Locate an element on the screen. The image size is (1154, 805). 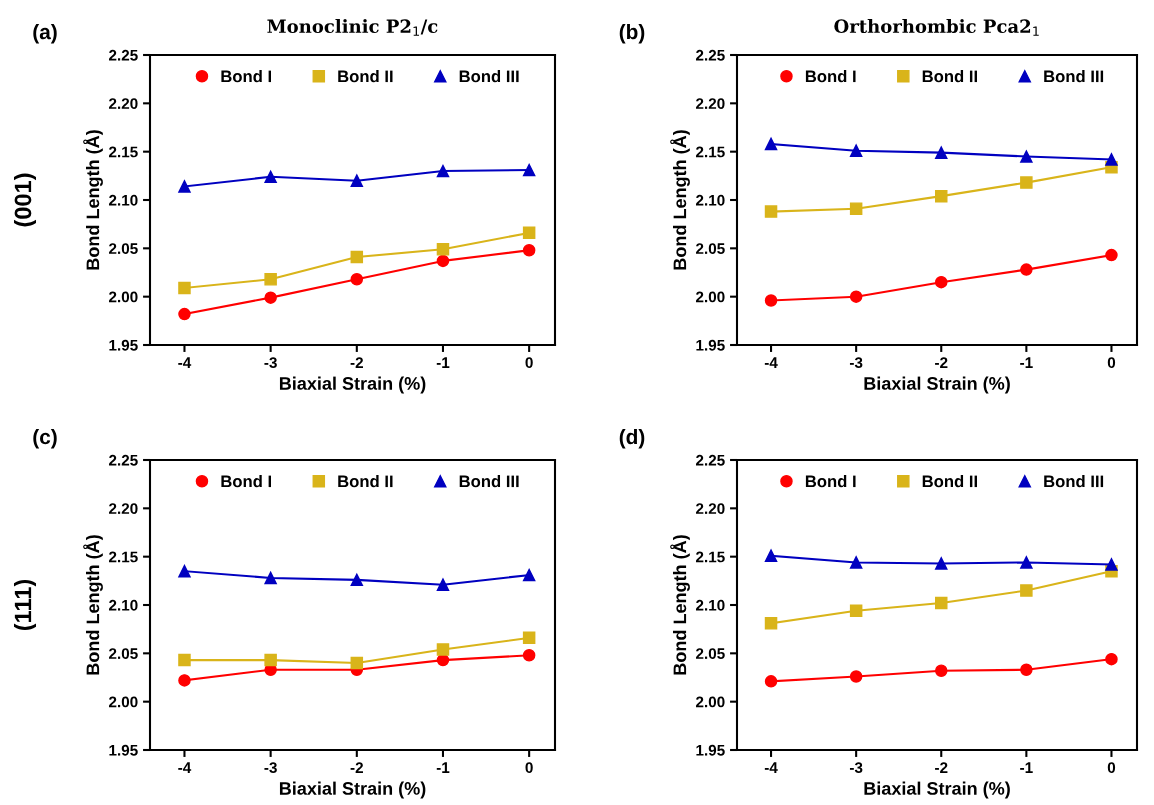
y-axis-title: Bond Length (Å) is located at coordinates (93, 200).